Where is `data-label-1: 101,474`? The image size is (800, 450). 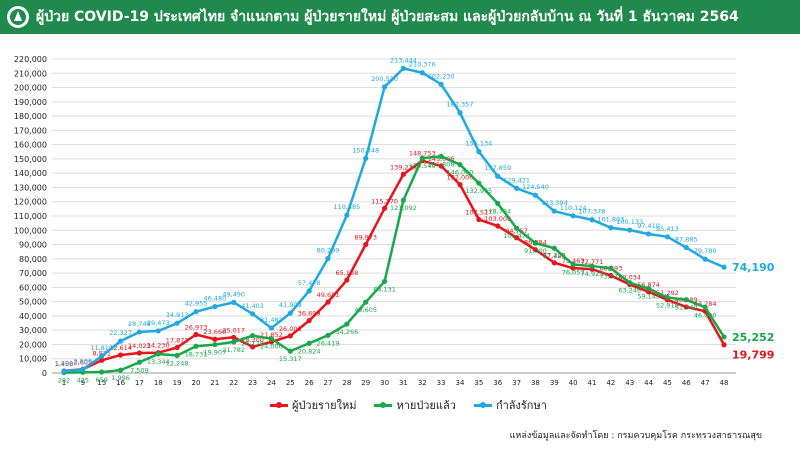 data-label-1: 101,474 is located at coordinates (516, 236).